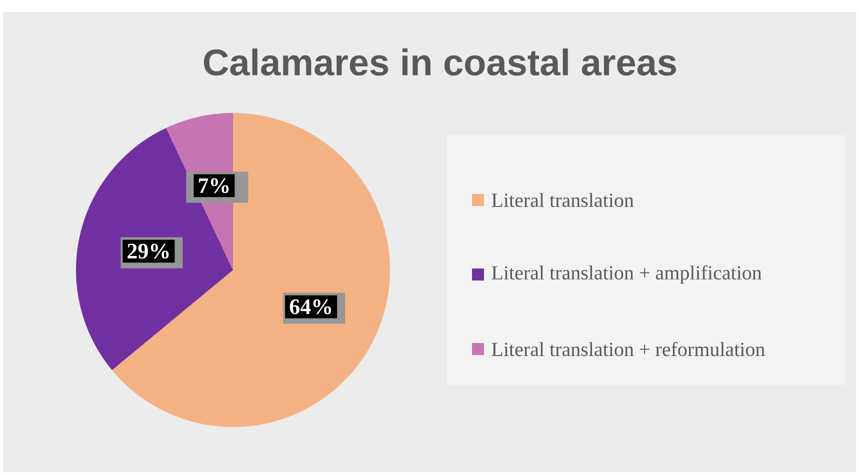 This screenshot has width=859, height=475. Describe the element at coordinates (311, 306) in the screenshot. I see `data-label: 64%` at that location.